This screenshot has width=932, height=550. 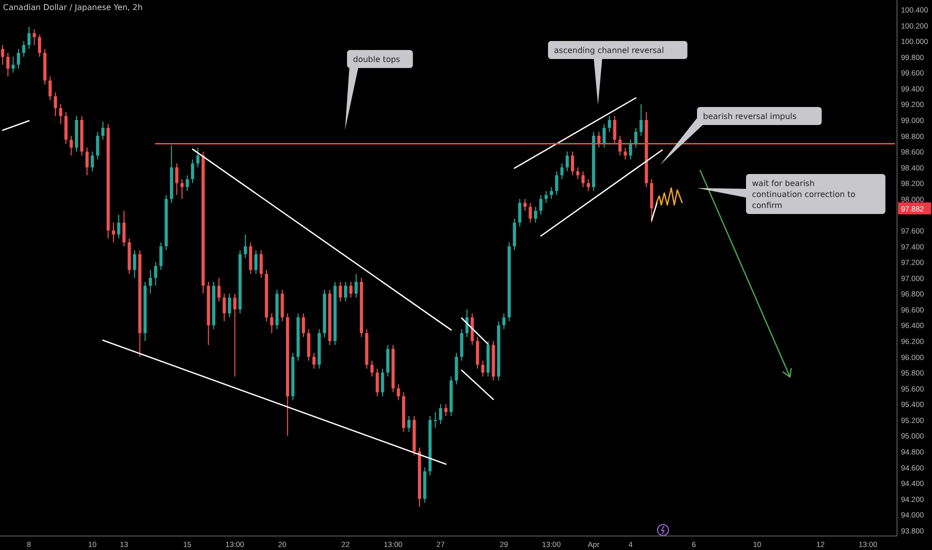 What do you see at coordinates (73, 7) in the screenshot?
I see `chart-title: Canadian Dollar / Japanese Yen, 2h` at bounding box center [73, 7].